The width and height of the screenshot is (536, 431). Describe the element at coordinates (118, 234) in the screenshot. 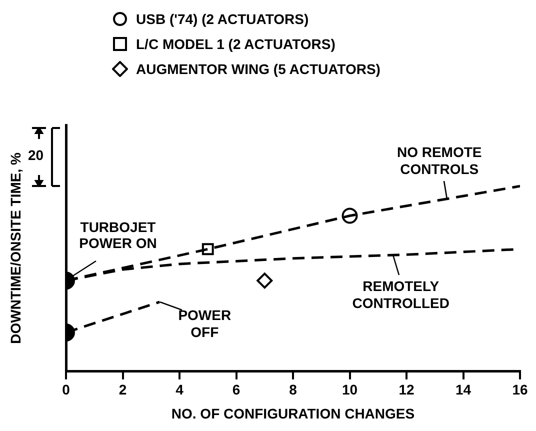

I see `annotation: TURBOJET POWER ON` at that location.